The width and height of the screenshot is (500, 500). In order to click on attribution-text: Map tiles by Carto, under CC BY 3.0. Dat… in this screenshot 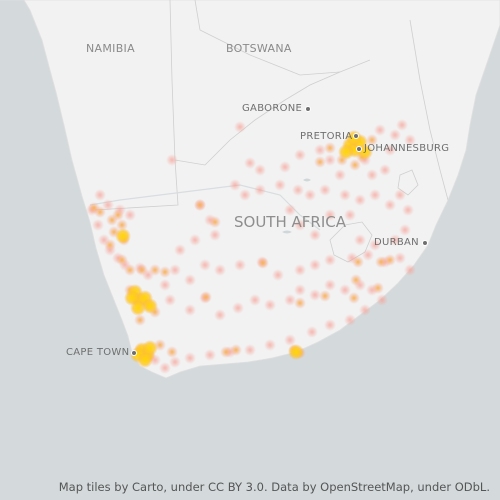, I will do `click(274, 487)`.